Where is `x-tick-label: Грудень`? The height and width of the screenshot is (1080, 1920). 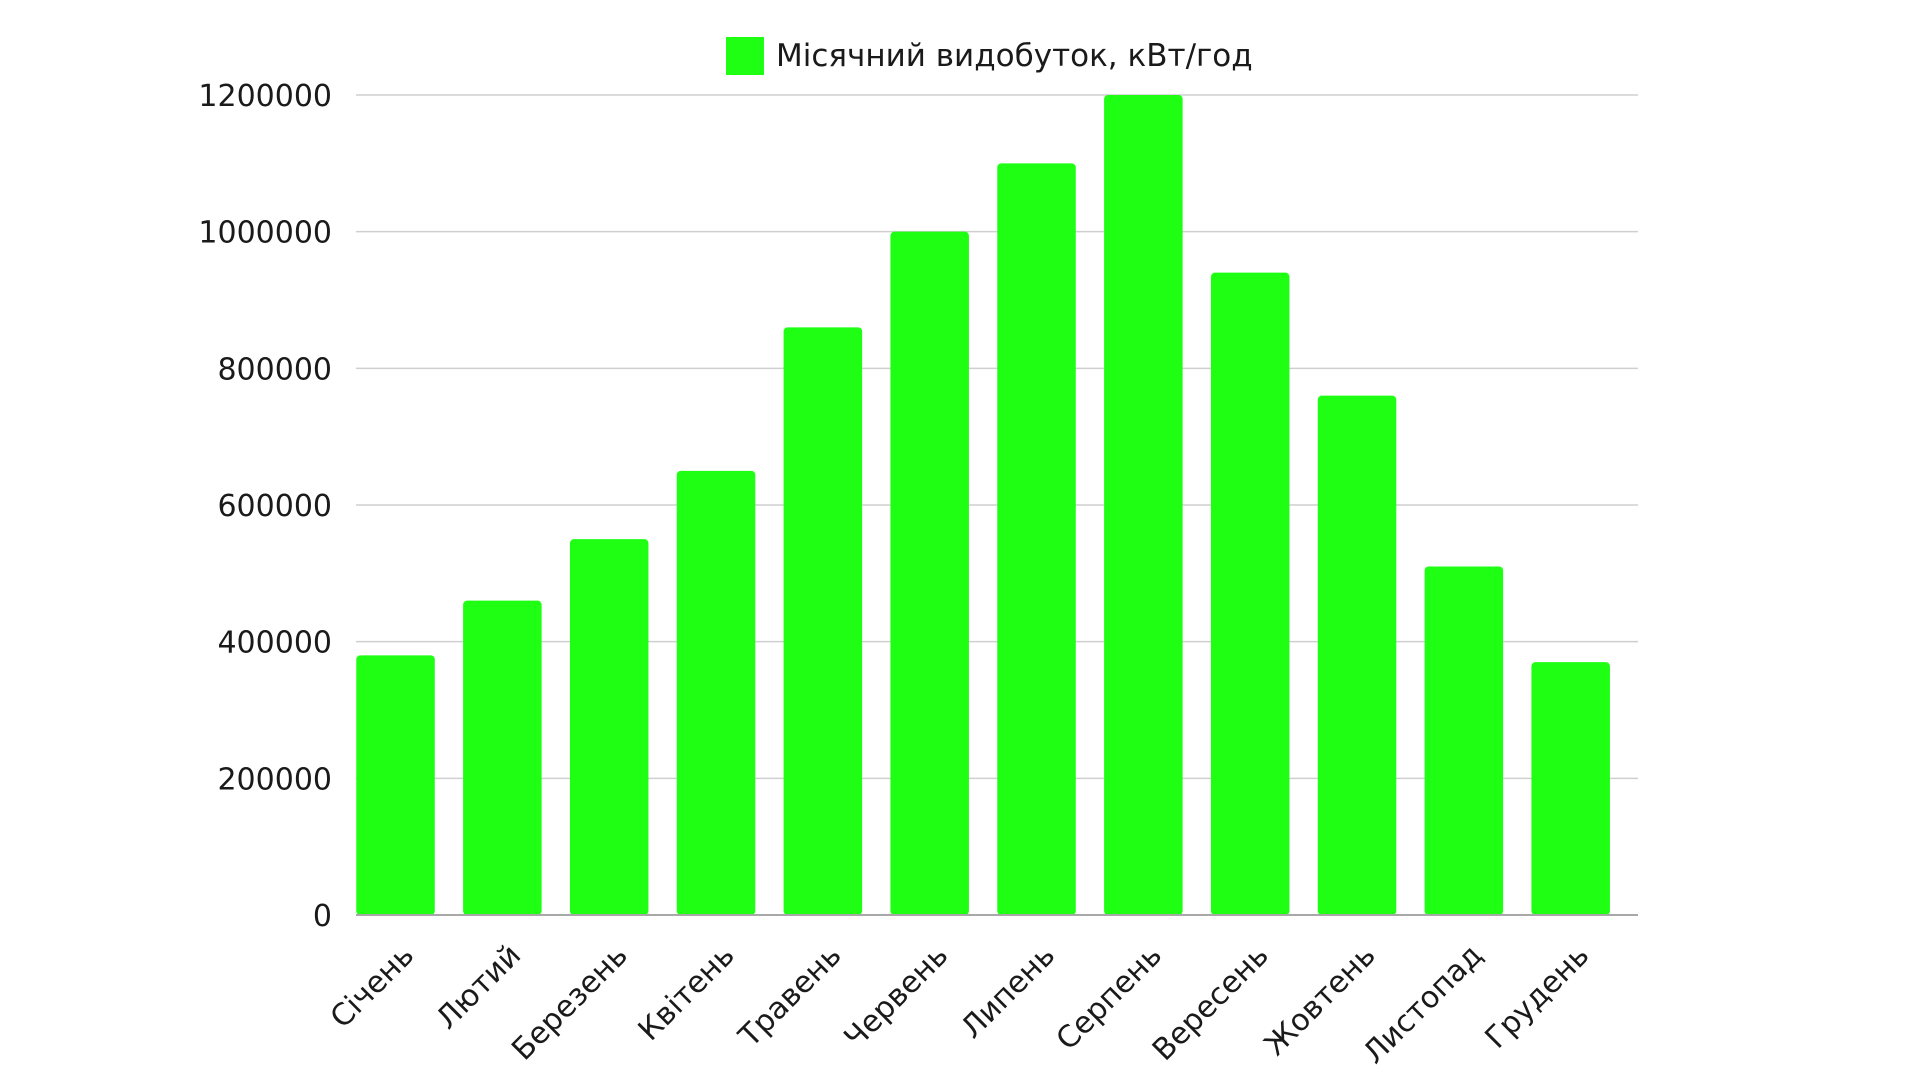
x-tick-label: Грудень is located at coordinates (1538, 997).